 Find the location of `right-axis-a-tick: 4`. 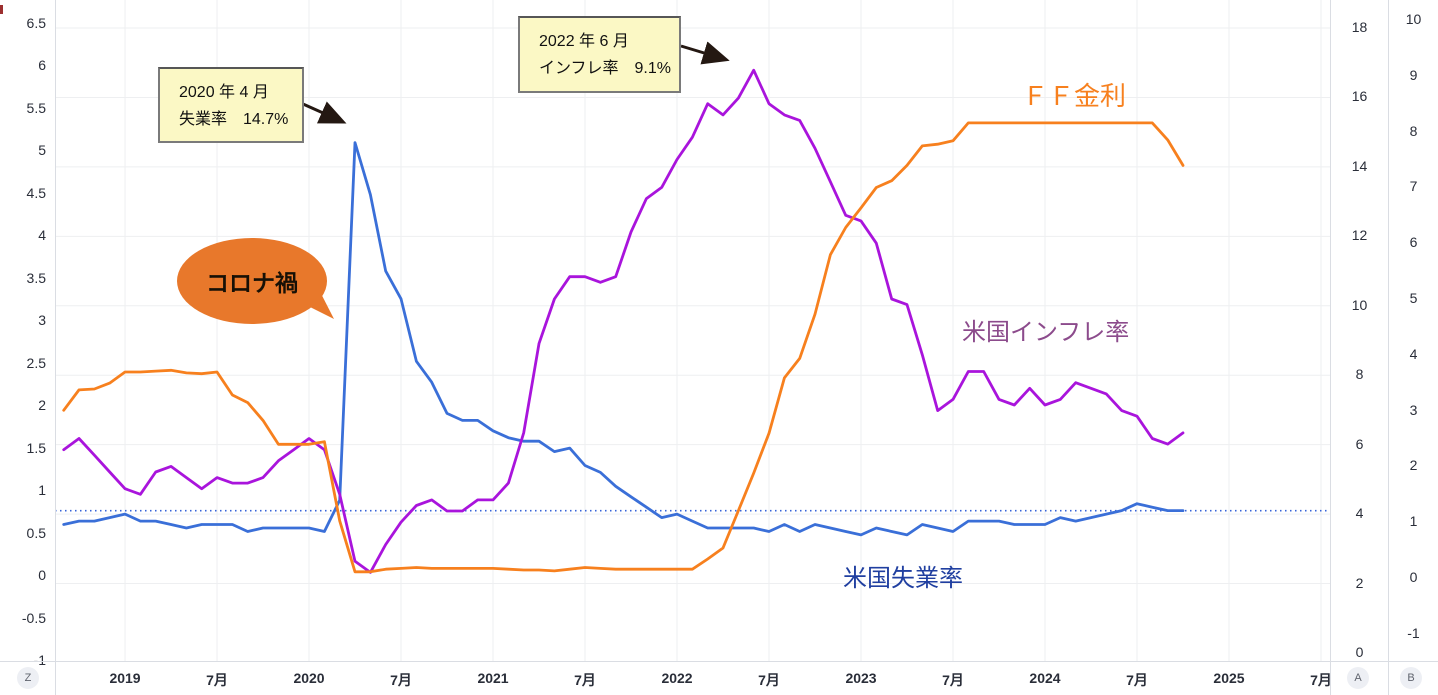

right-axis-a-tick: 4 is located at coordinates (1359, 513).